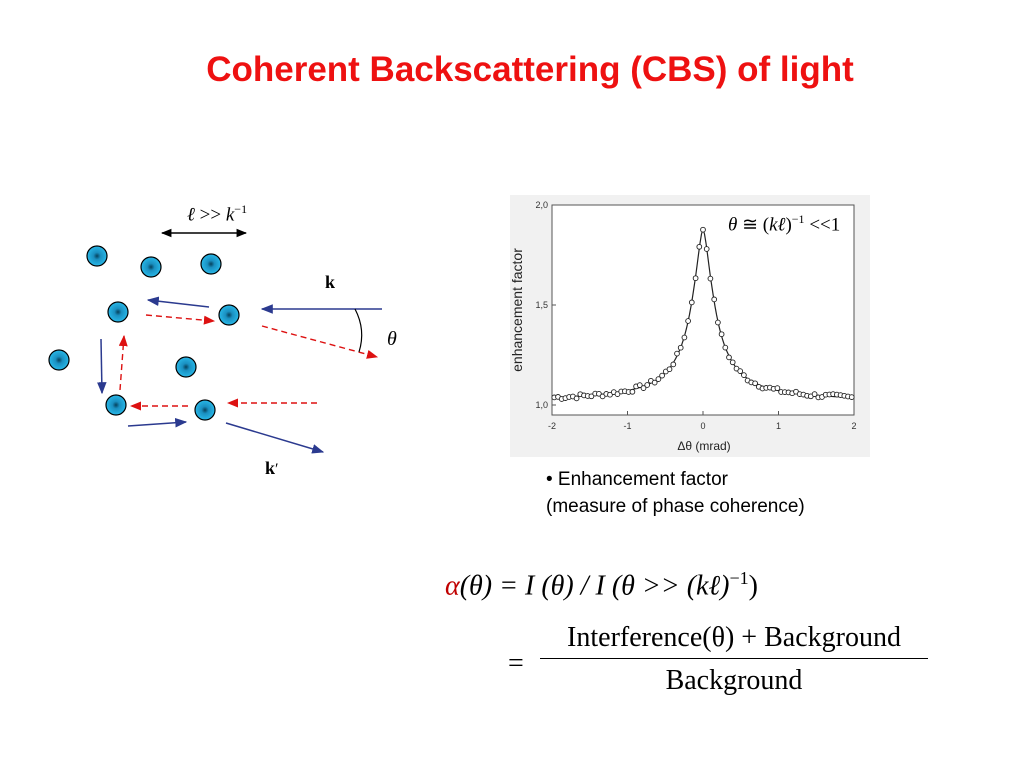 The height and width of the screenshot is (768, 1024). Describe the element at coordinates (734, 680) in the screenshot. I see `fraction-denominator: Background` at that location.